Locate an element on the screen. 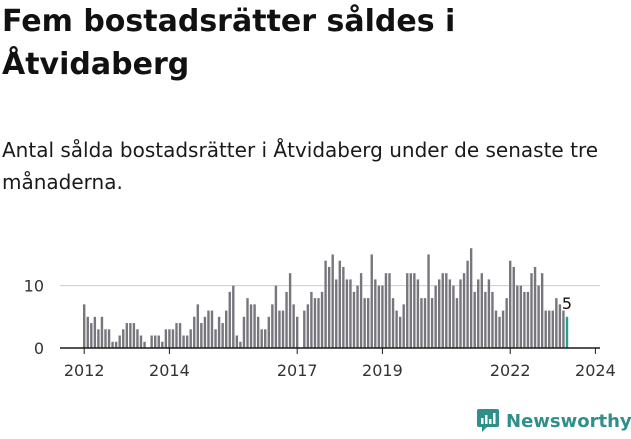  newsworthy-brand-name: Newsworthy is located at coordinates (568, 421).